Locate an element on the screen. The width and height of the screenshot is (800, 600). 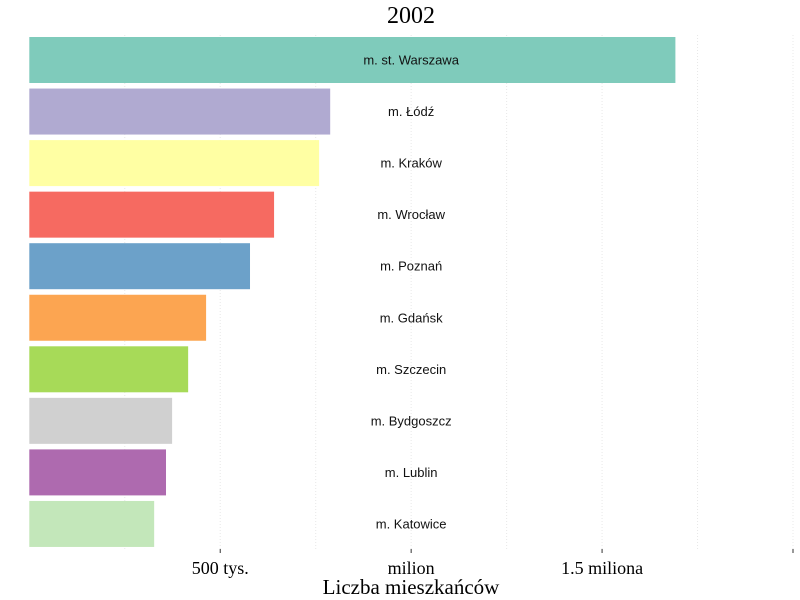
bar-label: m. Poznań is located at coordinates (411, 266).